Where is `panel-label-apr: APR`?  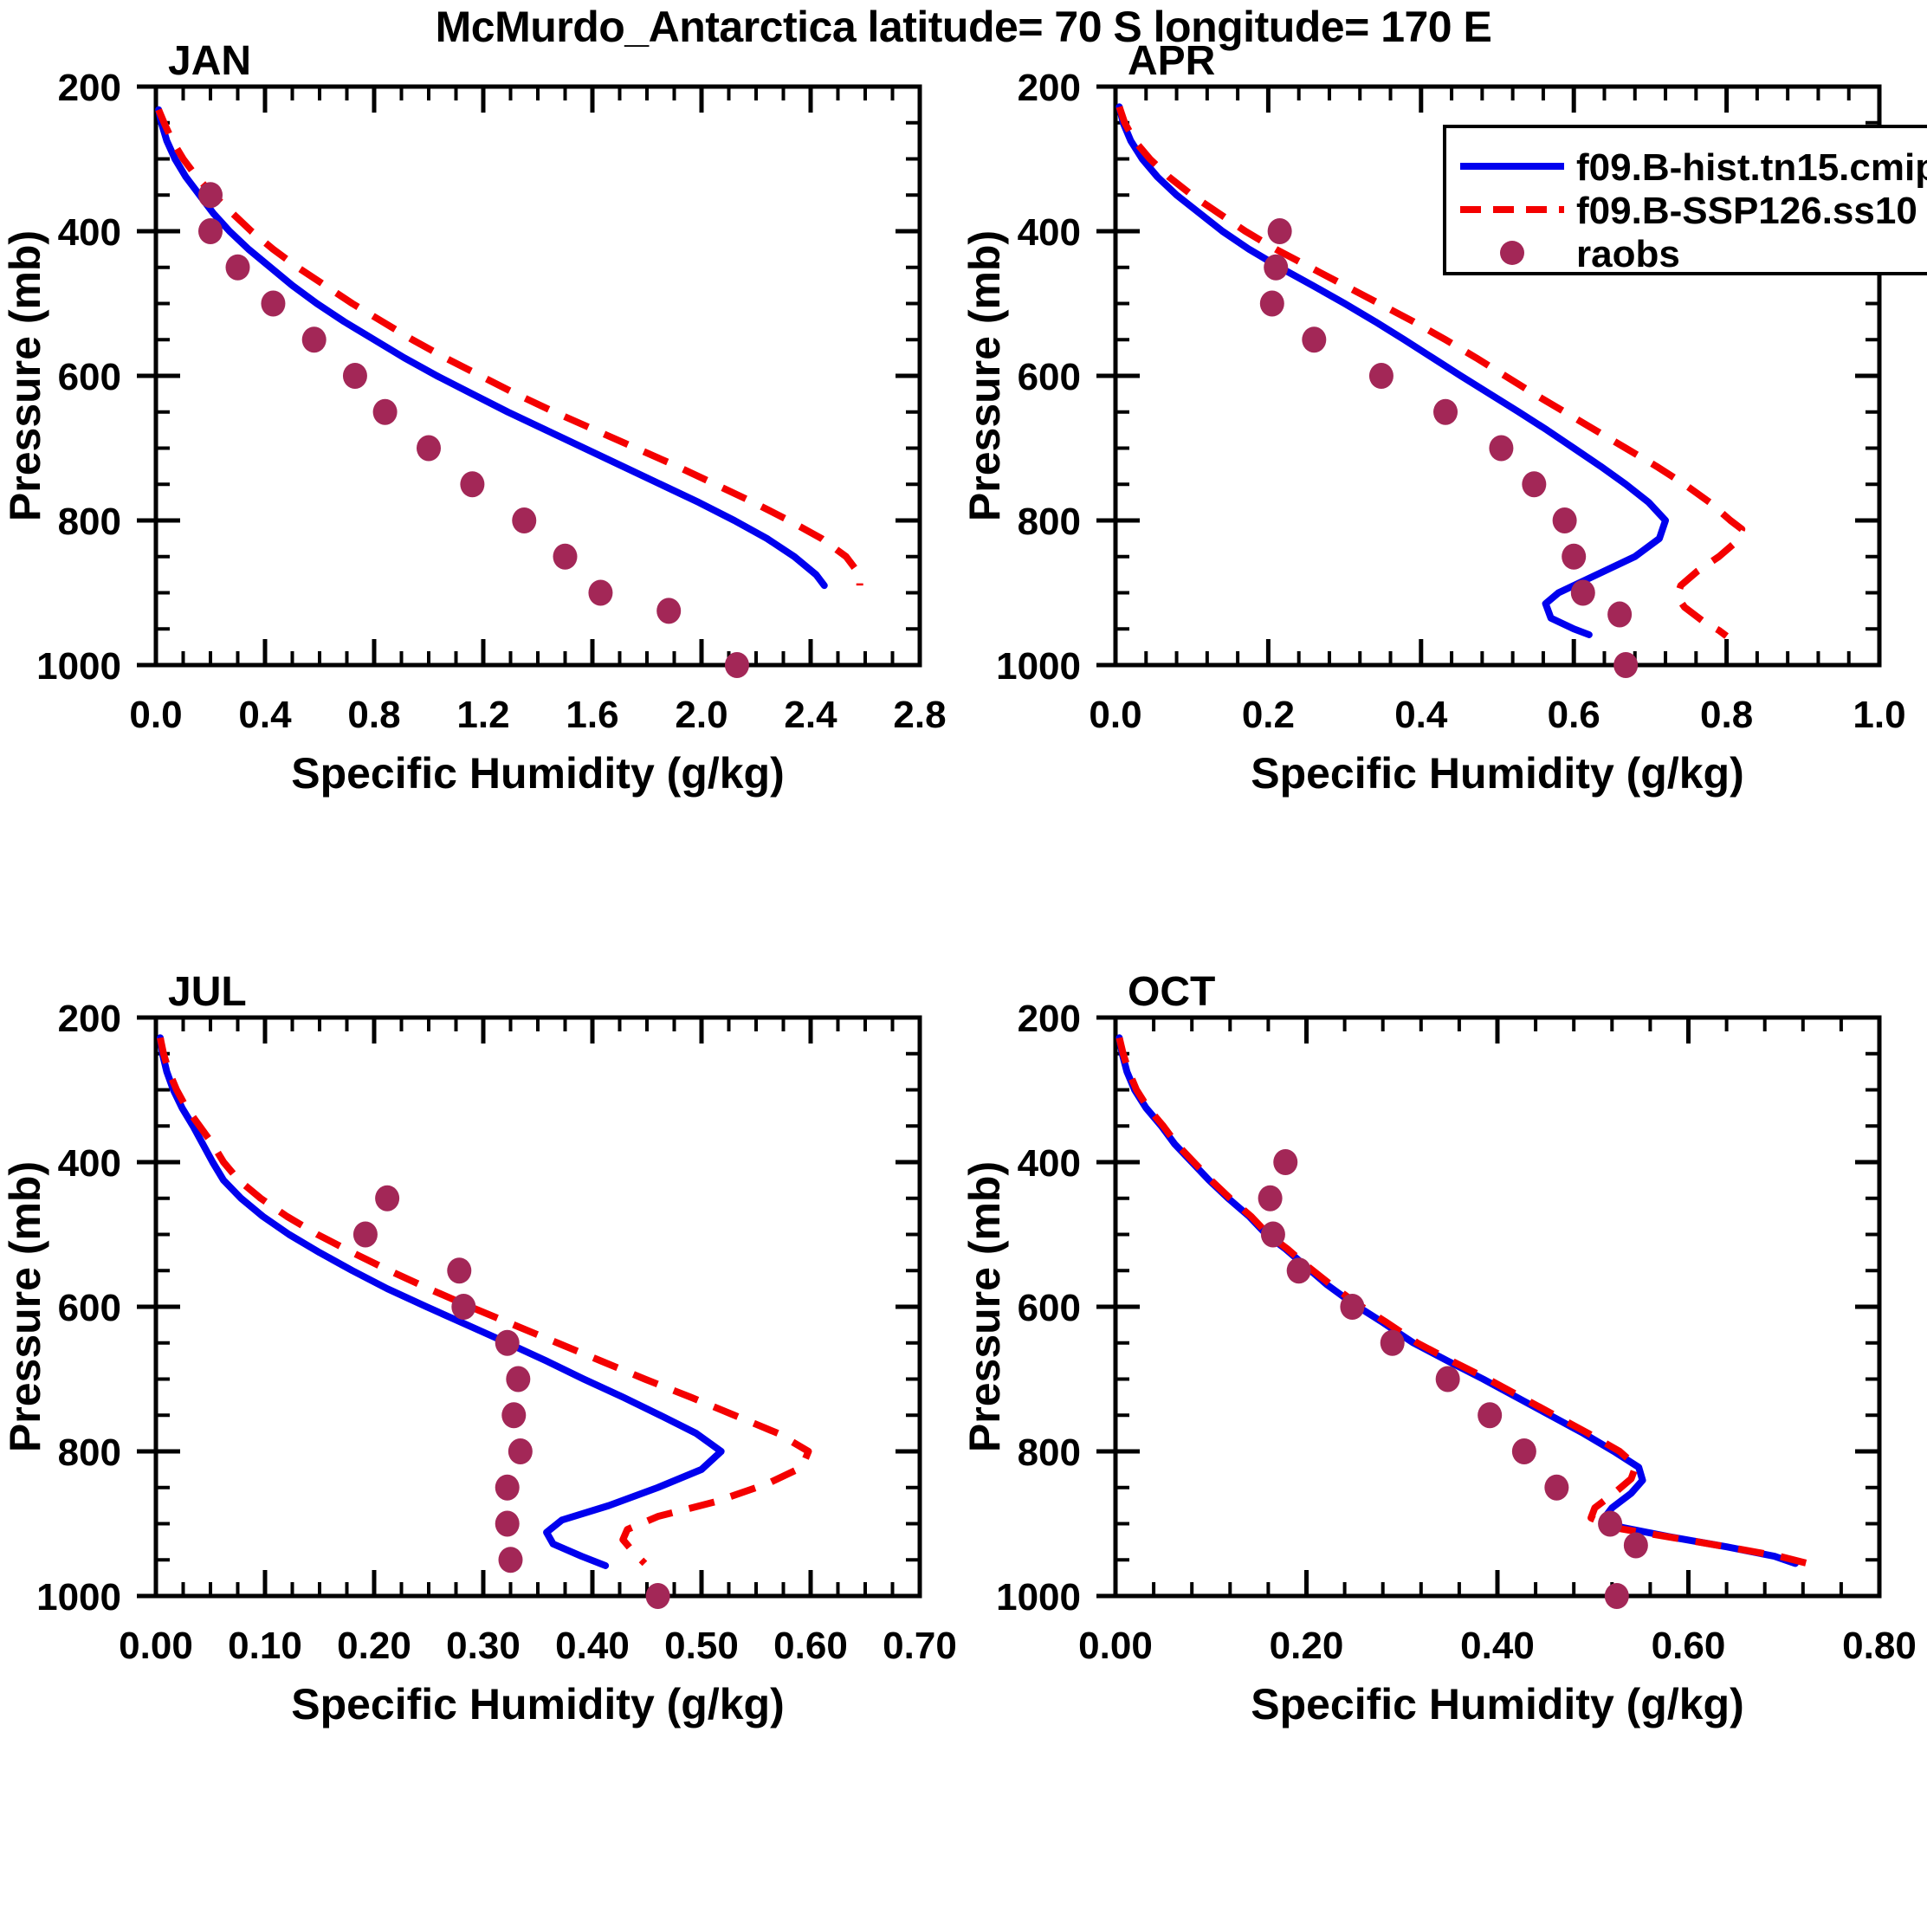
panel-label-apr: APR is located at coordinates (1171, 61).